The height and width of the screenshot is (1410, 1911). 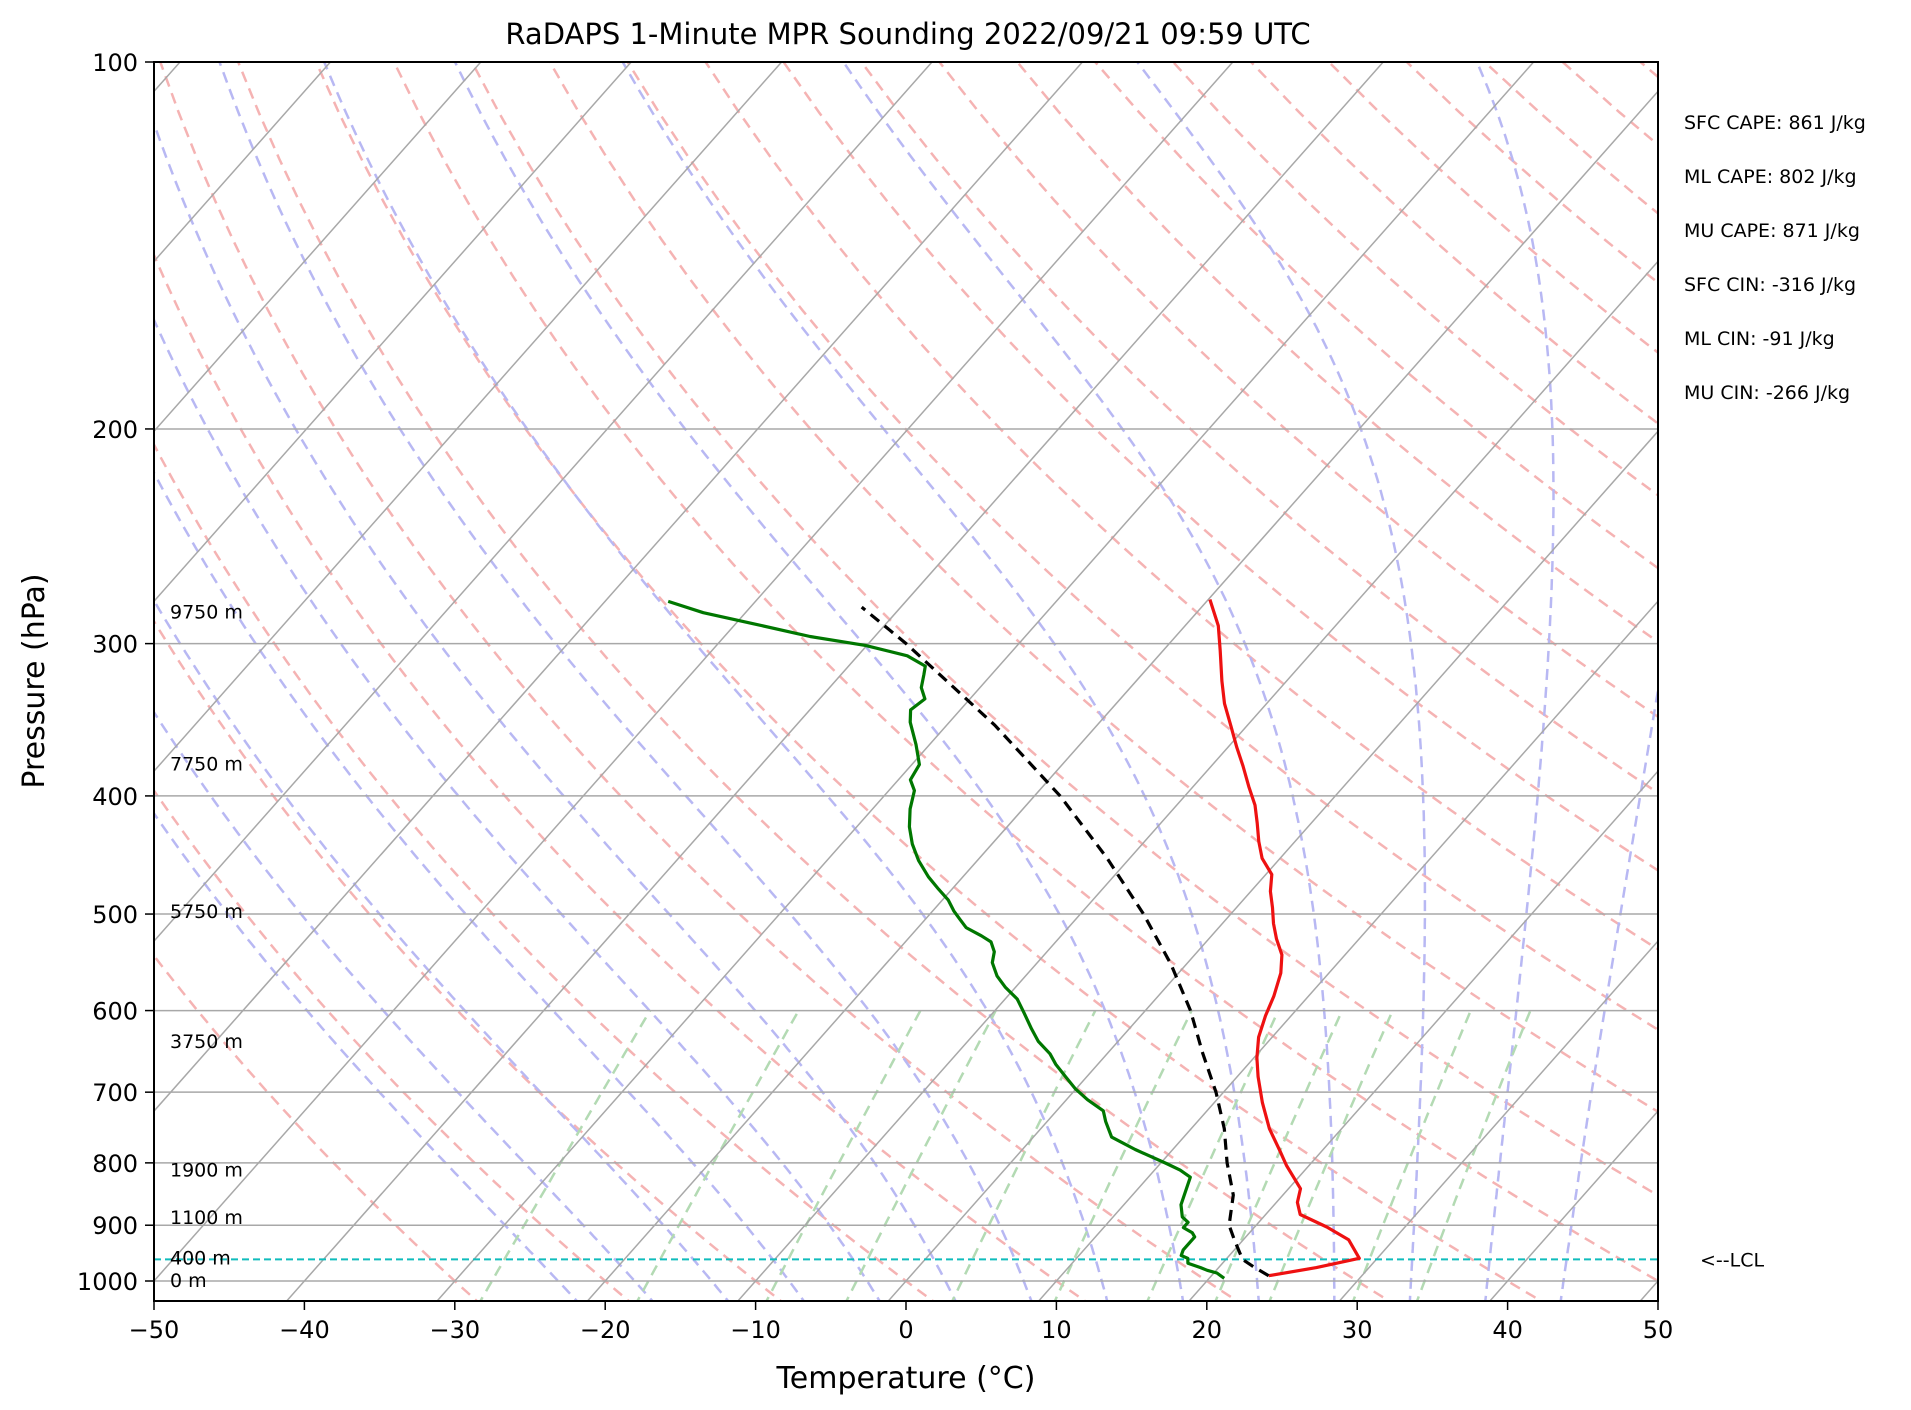 I want to click on y-tick-label: 700, so click(x=115, y=1093).